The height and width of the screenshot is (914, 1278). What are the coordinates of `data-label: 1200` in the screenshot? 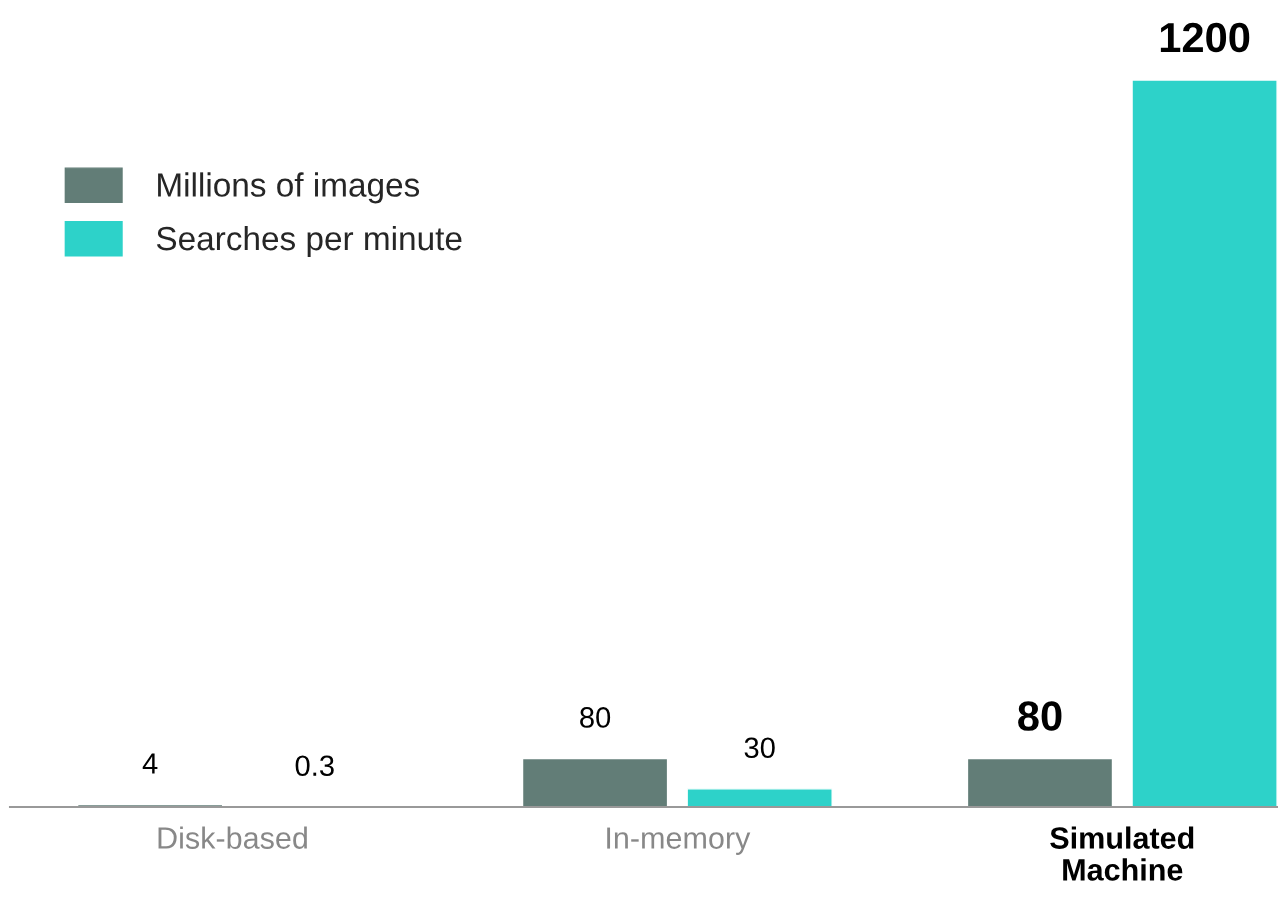 It's located at (1205, 37).